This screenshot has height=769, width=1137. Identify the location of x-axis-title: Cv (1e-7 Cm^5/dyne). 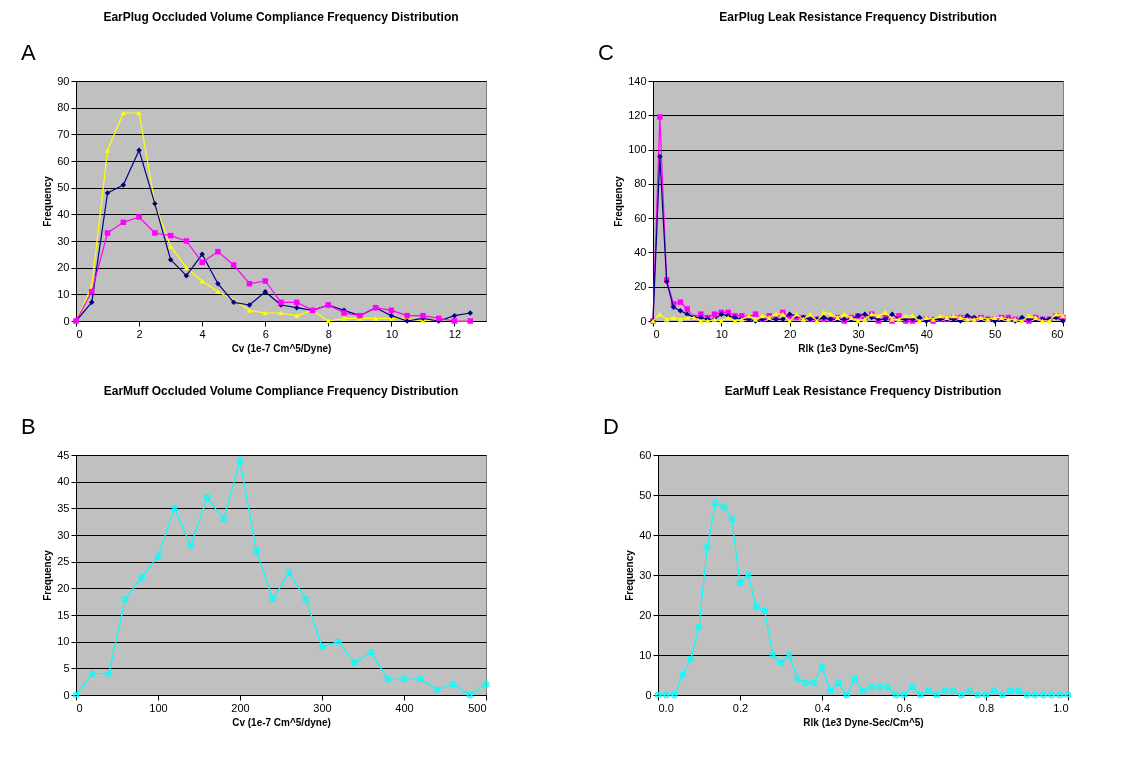
(281, 722).